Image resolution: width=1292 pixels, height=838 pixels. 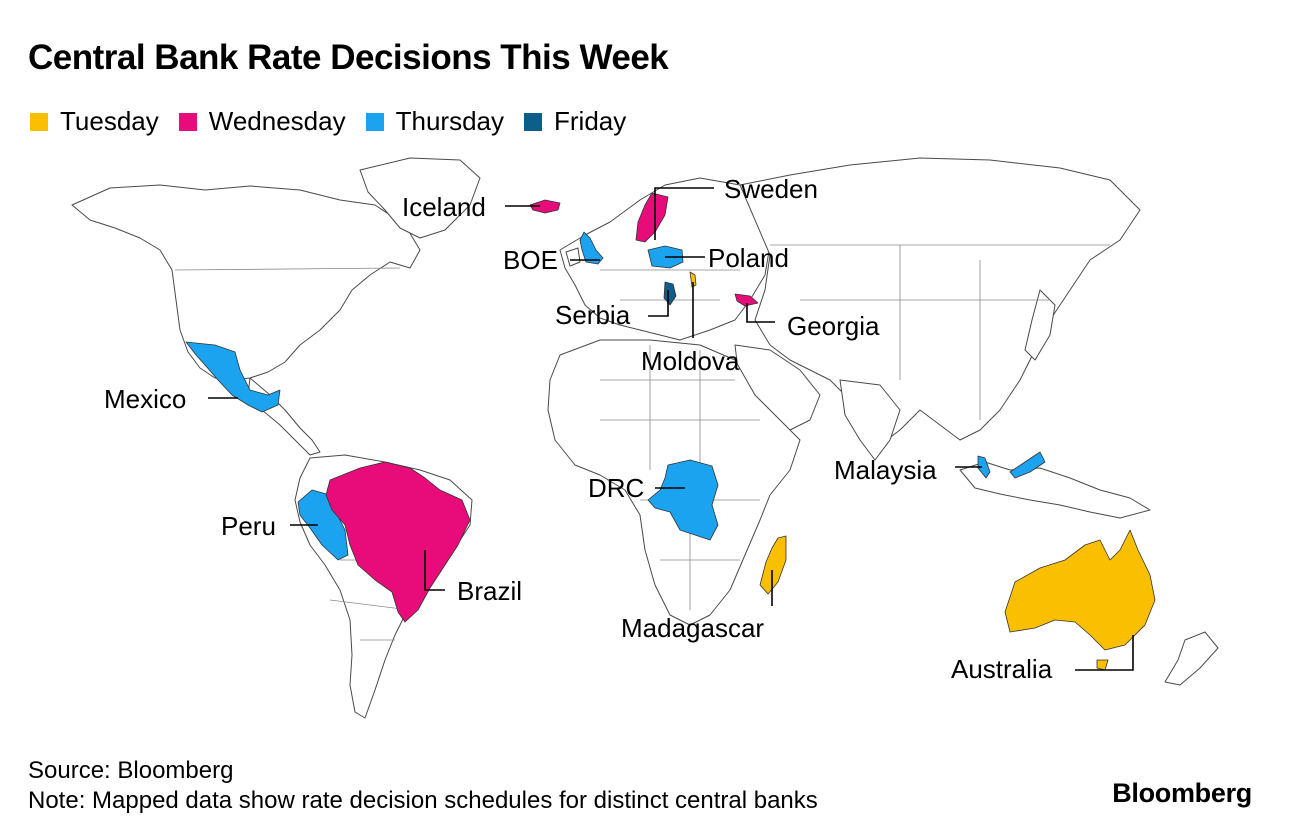 I want to click on landmass-new-zealand, so click(x=1191, y=658).